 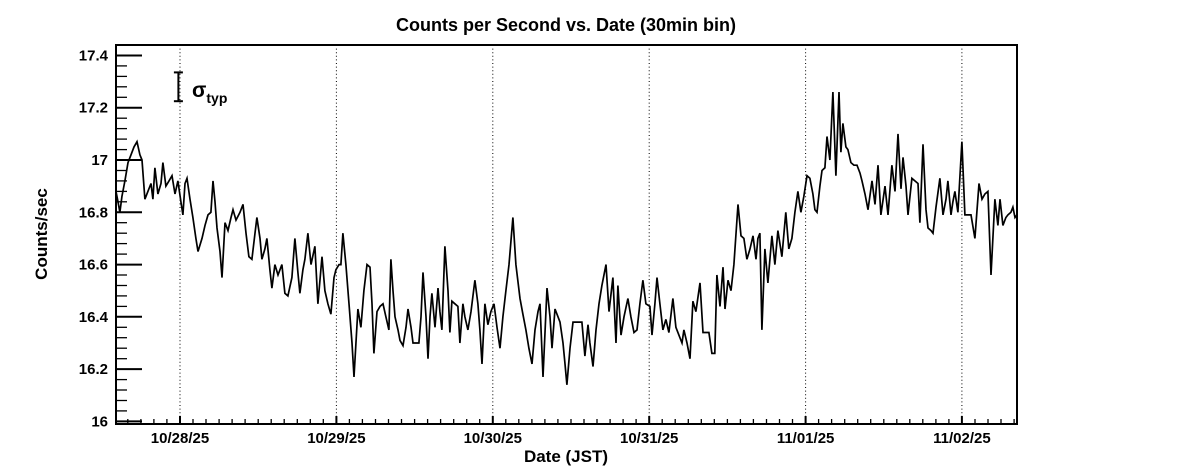 I want to click on y-tick-label: 16.6, so click(x=93, y=265).